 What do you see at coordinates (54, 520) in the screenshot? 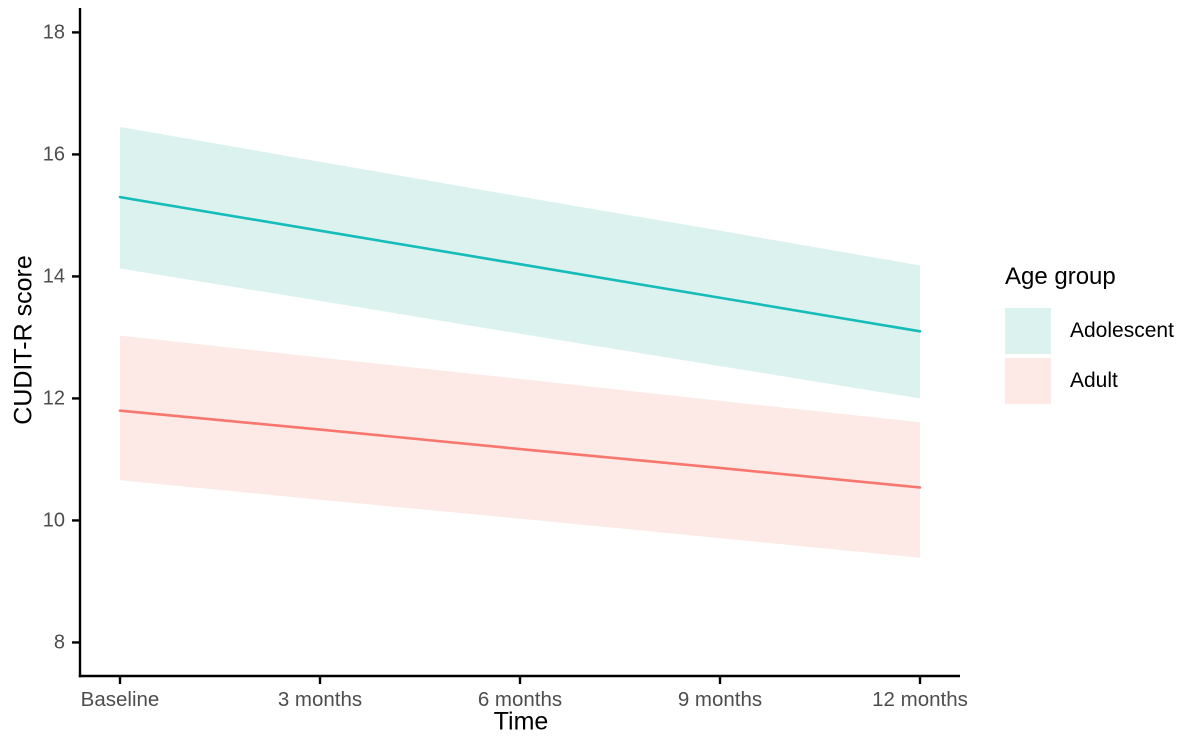
I see `y-tick-label: 10` at bounding box center [54, 520].